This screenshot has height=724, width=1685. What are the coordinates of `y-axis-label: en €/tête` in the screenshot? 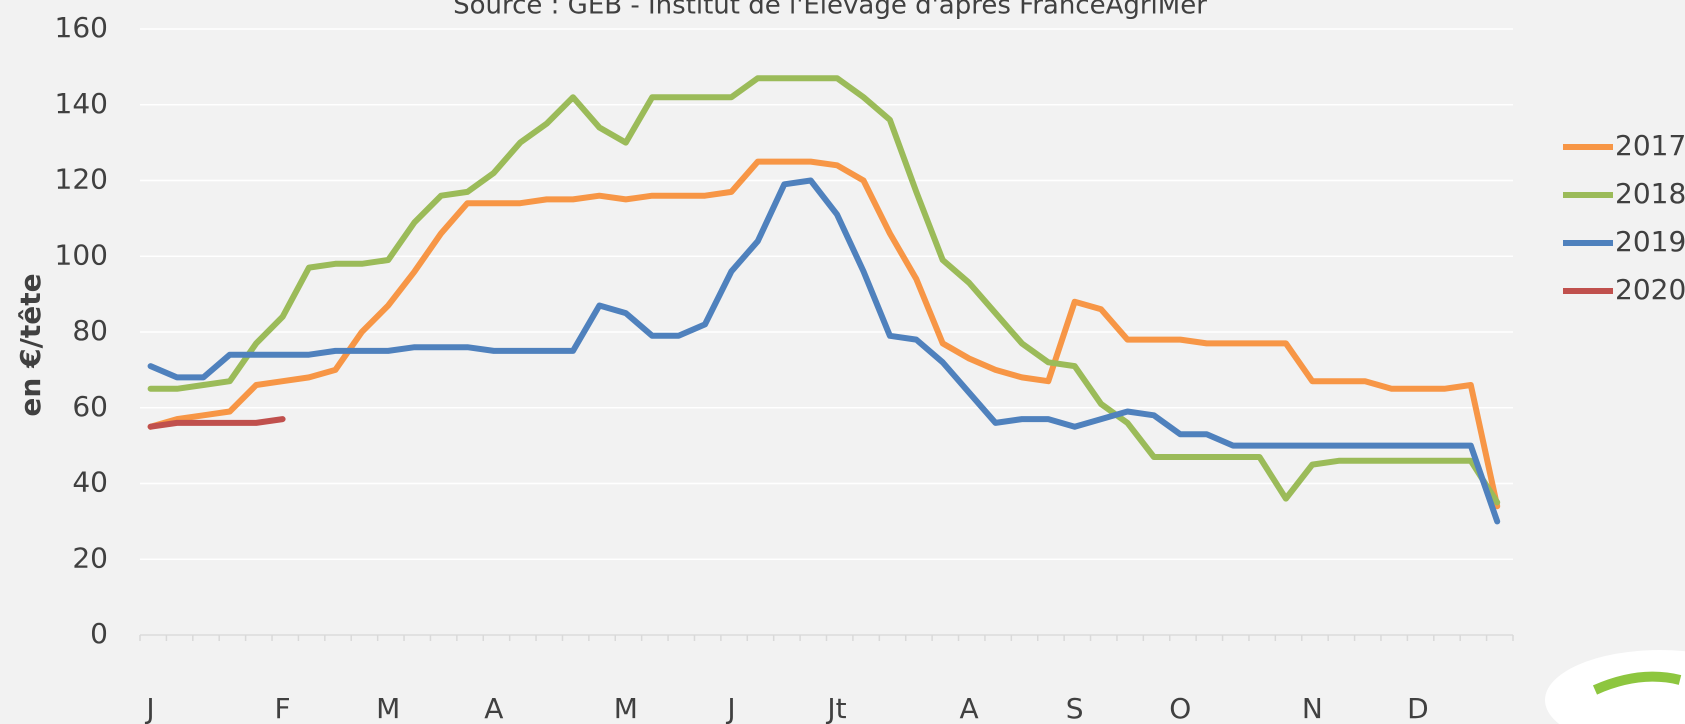 It's located at (30, 344).